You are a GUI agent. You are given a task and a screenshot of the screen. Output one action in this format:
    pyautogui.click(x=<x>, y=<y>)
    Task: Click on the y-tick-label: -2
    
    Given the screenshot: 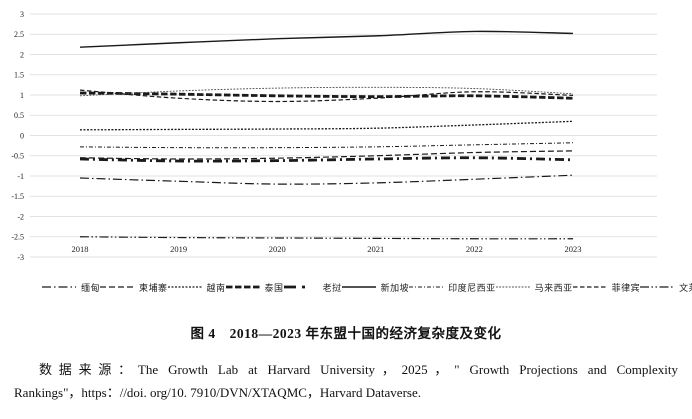 What is the action you would take?
    pyautogui.click(x=20, y=216)
    